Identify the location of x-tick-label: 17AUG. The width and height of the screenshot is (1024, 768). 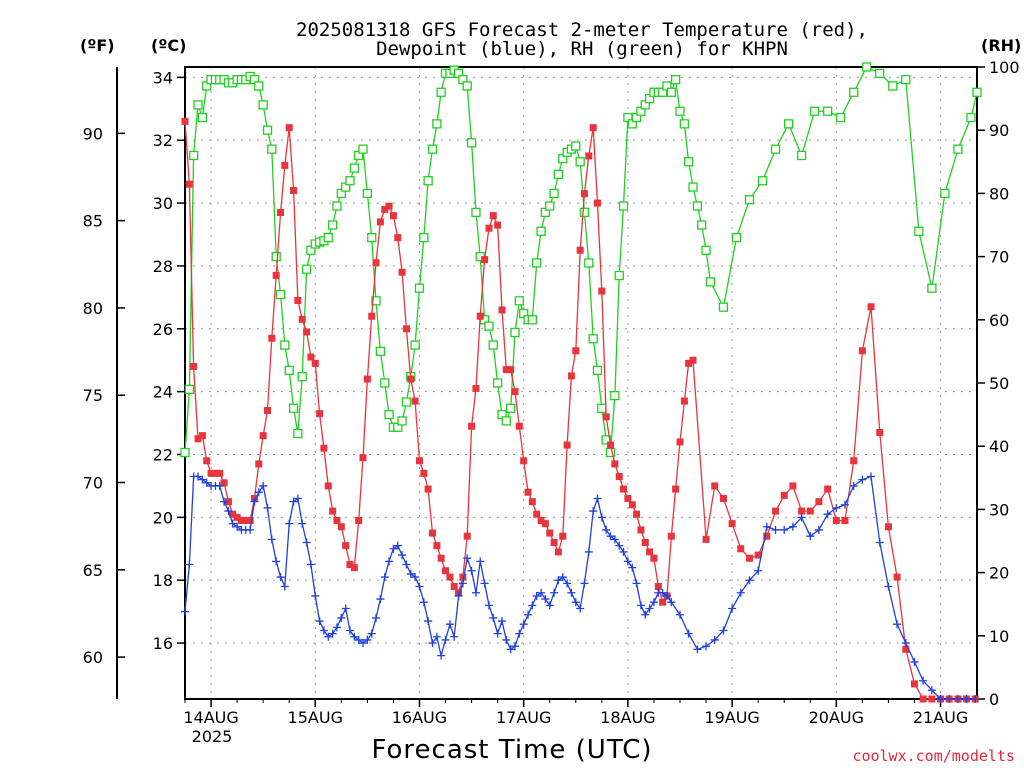
(523, 717).